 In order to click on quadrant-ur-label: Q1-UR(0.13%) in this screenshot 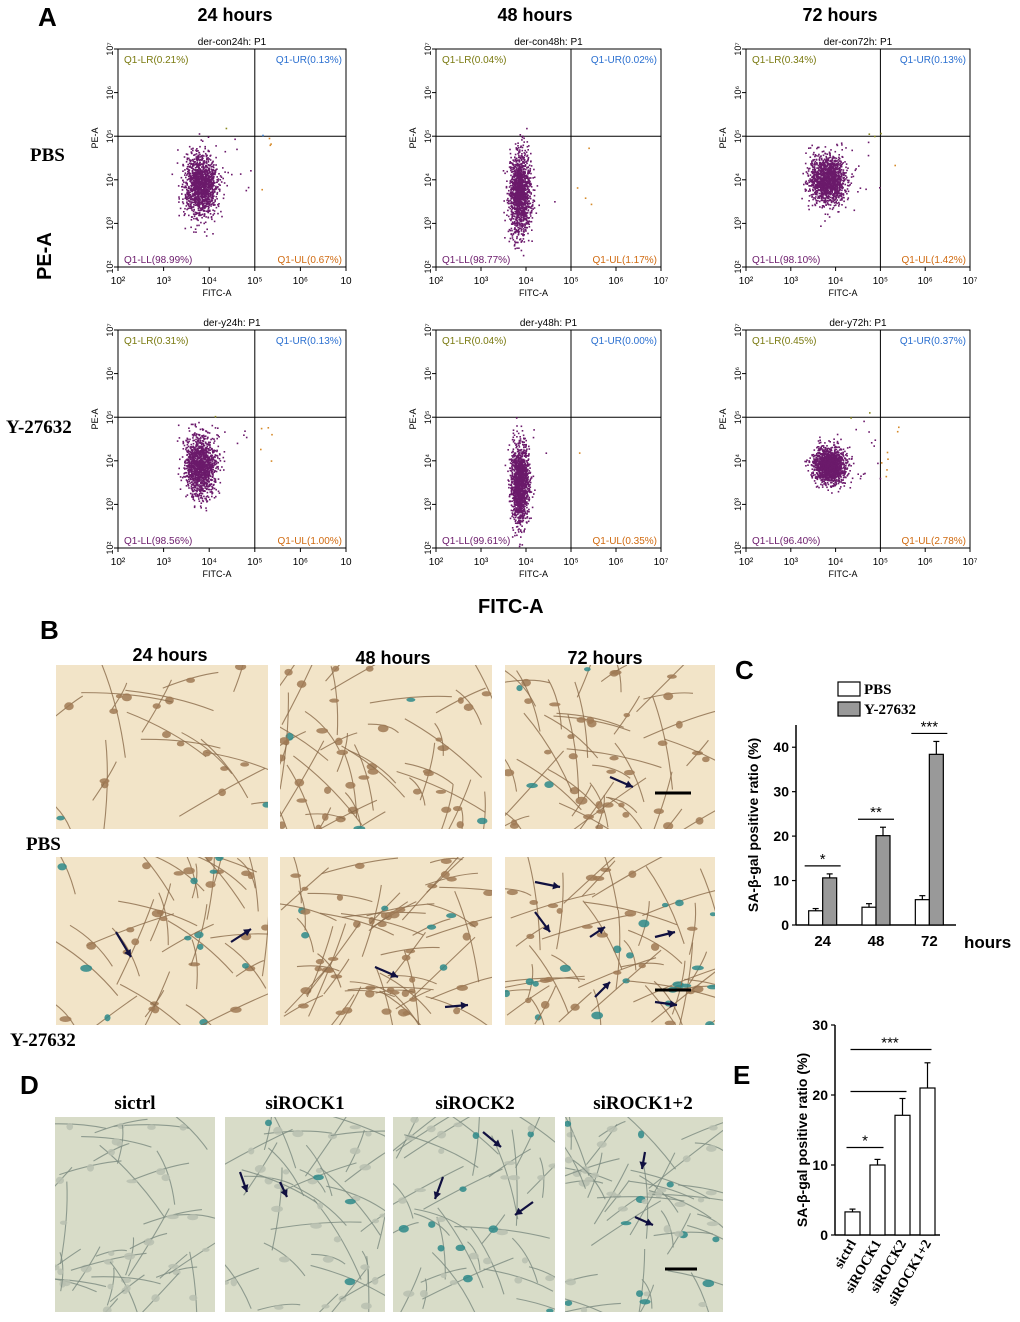, I will do `click(309, 341)`.